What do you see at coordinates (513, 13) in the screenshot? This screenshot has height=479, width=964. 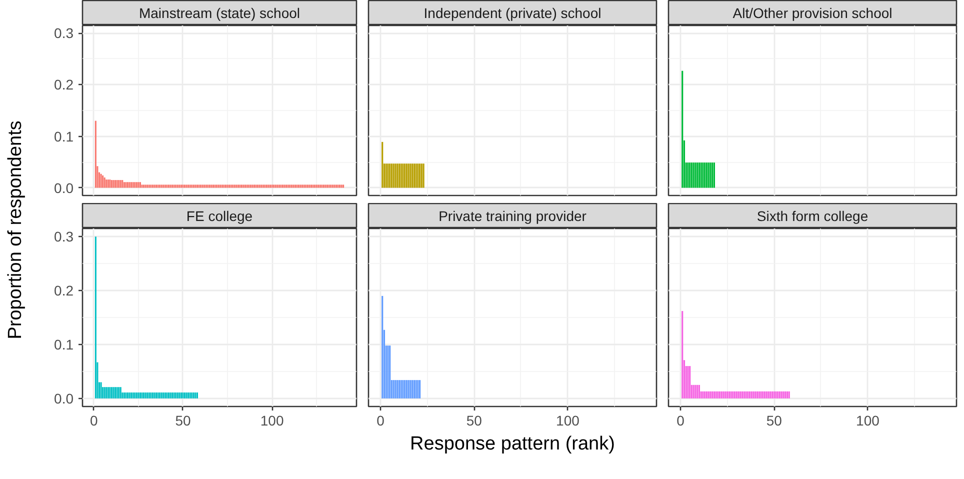 I see `chart-title: Independent (private) school` at bounding box center [513, 13].